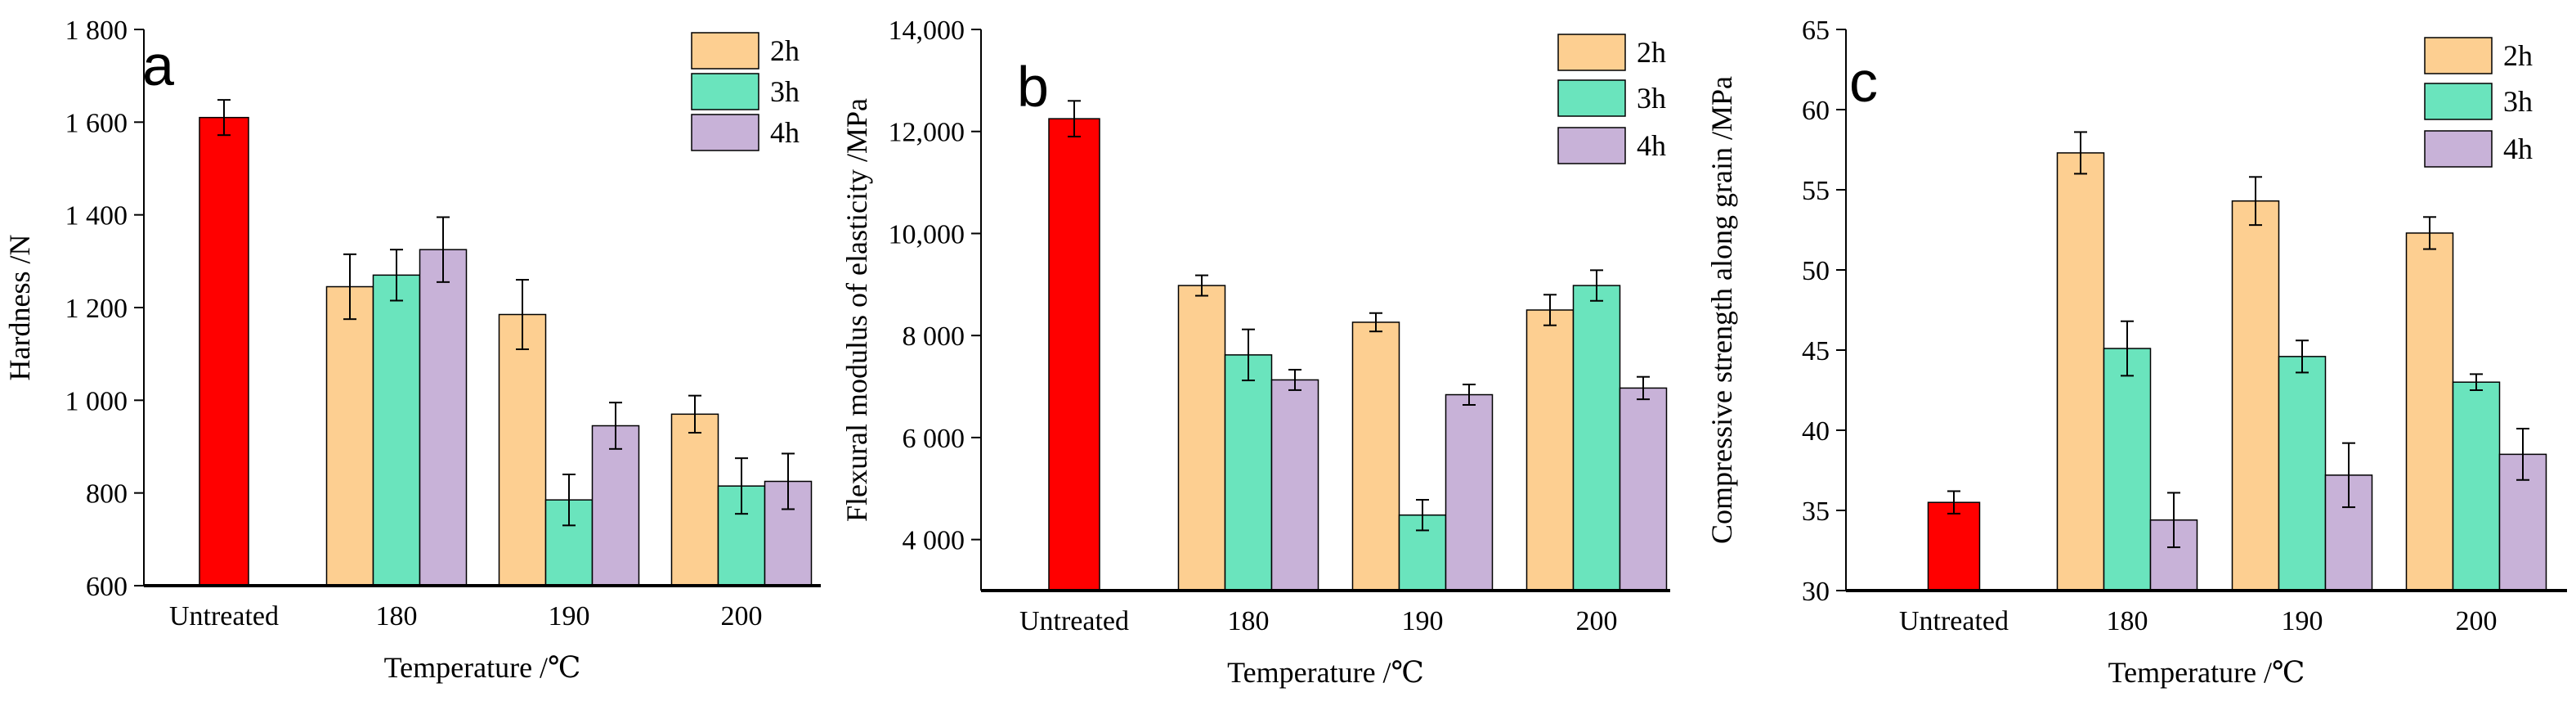  Describe the element at coordinates (97, 216) in the screenshot. I see `y-tick-label: 1 400` at that location.